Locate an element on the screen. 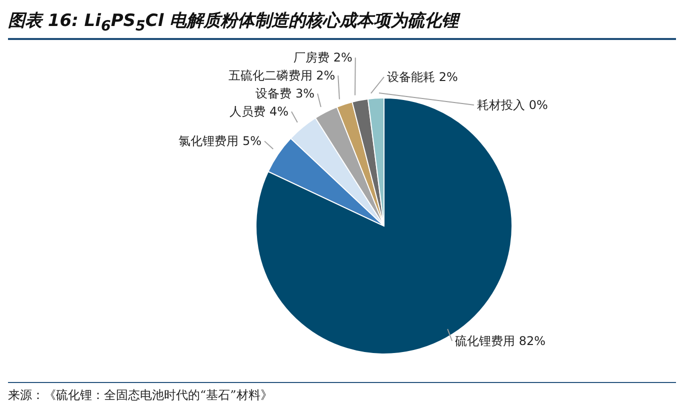 This screenshot has width=684, height=417. category-label: 耗材投入 0% is located at coordinates (512, 105).